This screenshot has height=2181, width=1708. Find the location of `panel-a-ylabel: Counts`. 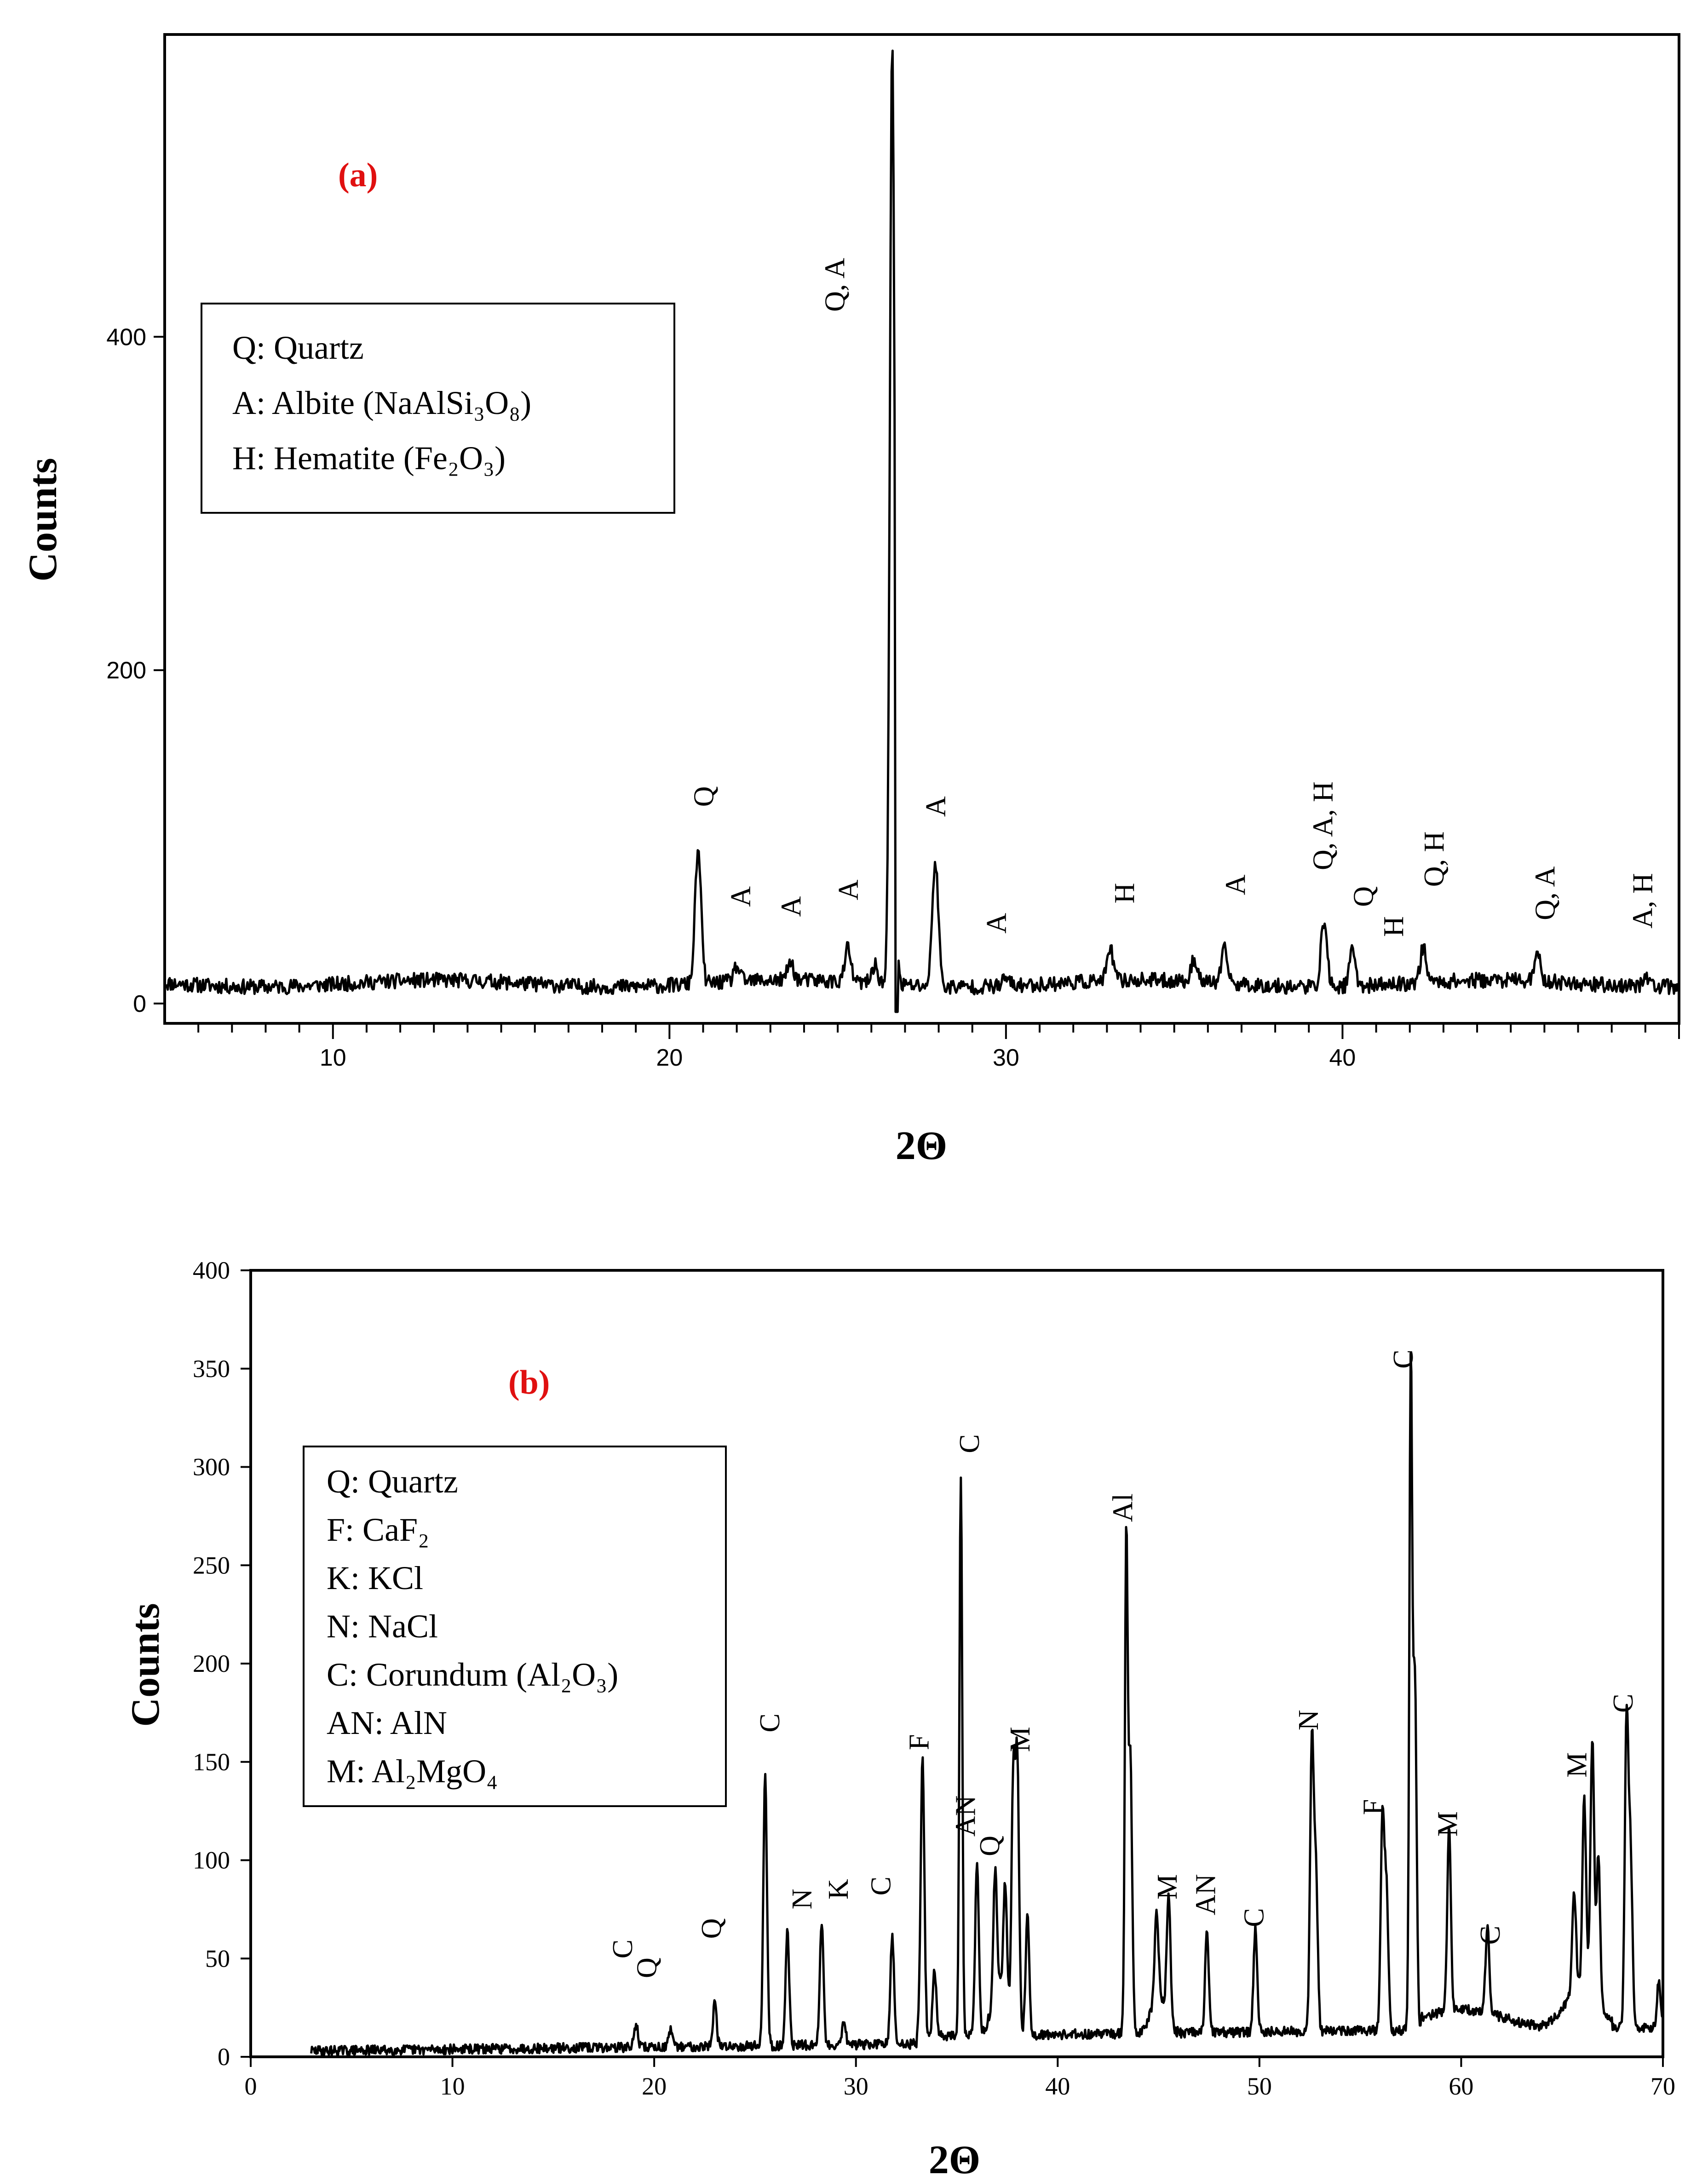

panel-a-ylabel: Counts is located at coordinates (43, 520).